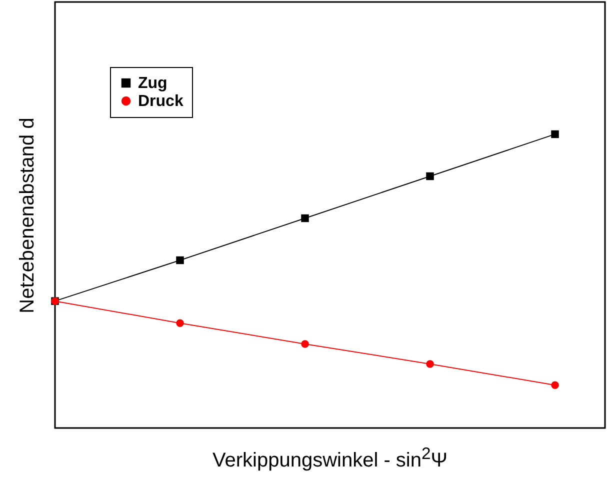 This screenshot has width=607, height=478. Describe the element at coordinates (161, 101) in the screenshot. I see `legend-label: Druck` at that location.